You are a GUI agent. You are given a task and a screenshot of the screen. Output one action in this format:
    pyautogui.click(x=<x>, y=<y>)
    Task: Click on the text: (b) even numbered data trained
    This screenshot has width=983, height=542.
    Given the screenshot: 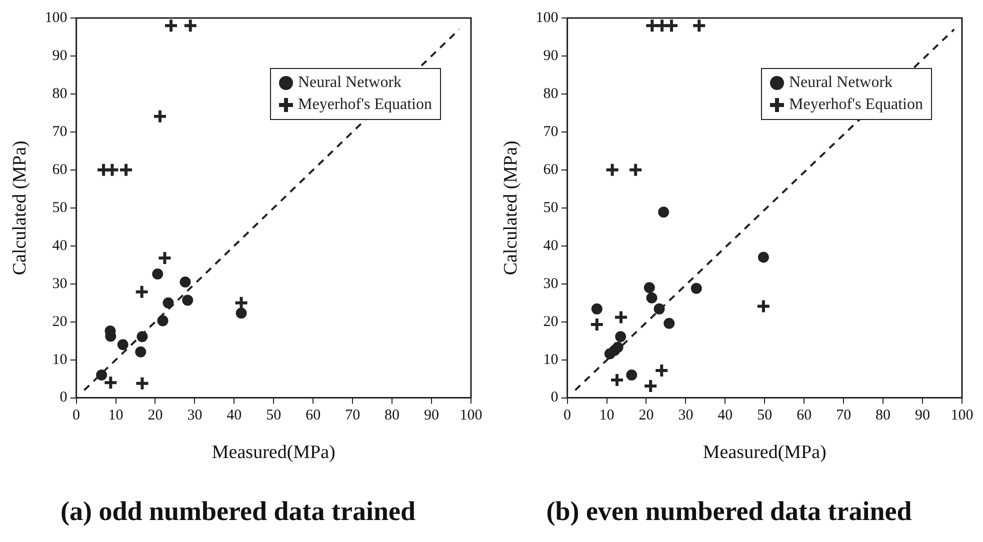 What is the action you would take?
    pyautogui.click(x=729, y=511)
    